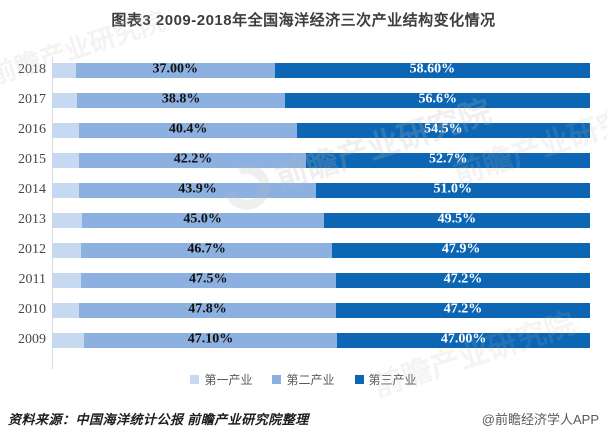  I want to click on stacked-bar: 37.00% 58.60%, so click(321, 69).